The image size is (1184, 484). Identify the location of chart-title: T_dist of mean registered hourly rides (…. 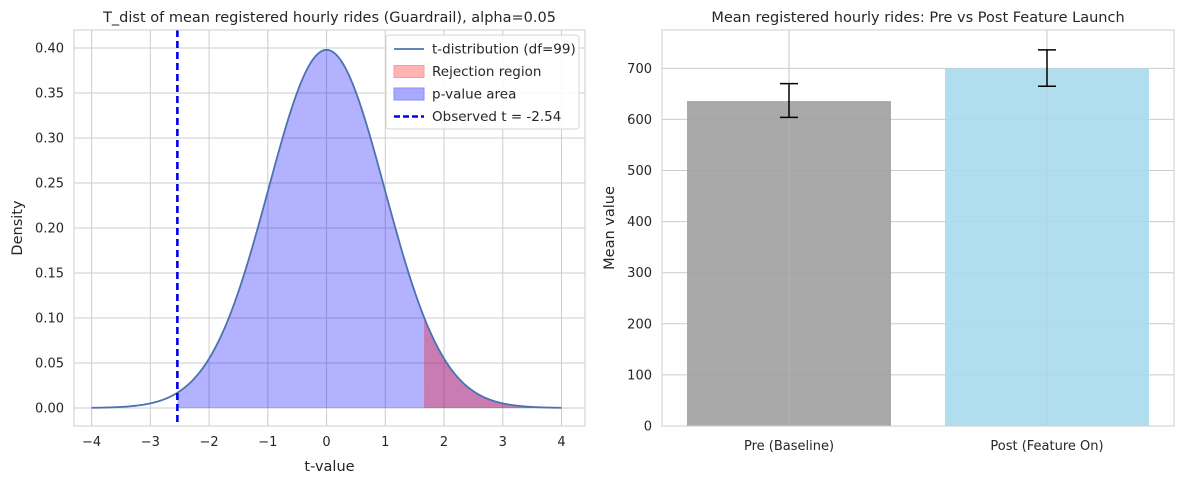
(329, 18).